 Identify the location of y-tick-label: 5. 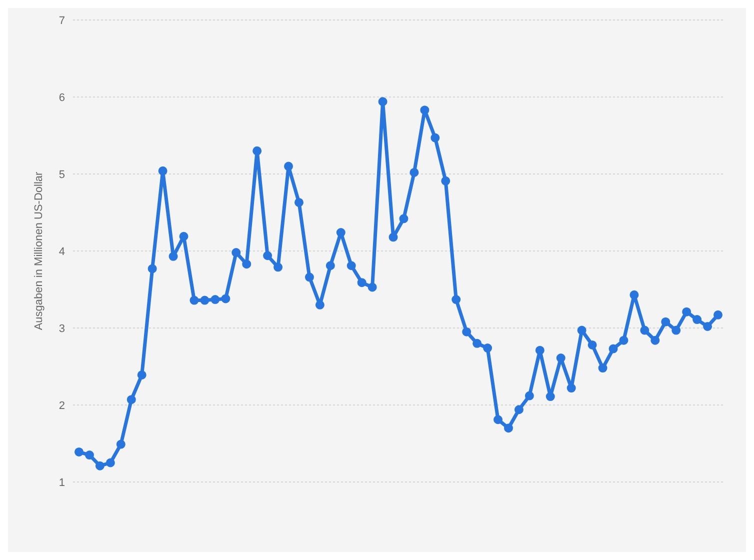
(61, 174).